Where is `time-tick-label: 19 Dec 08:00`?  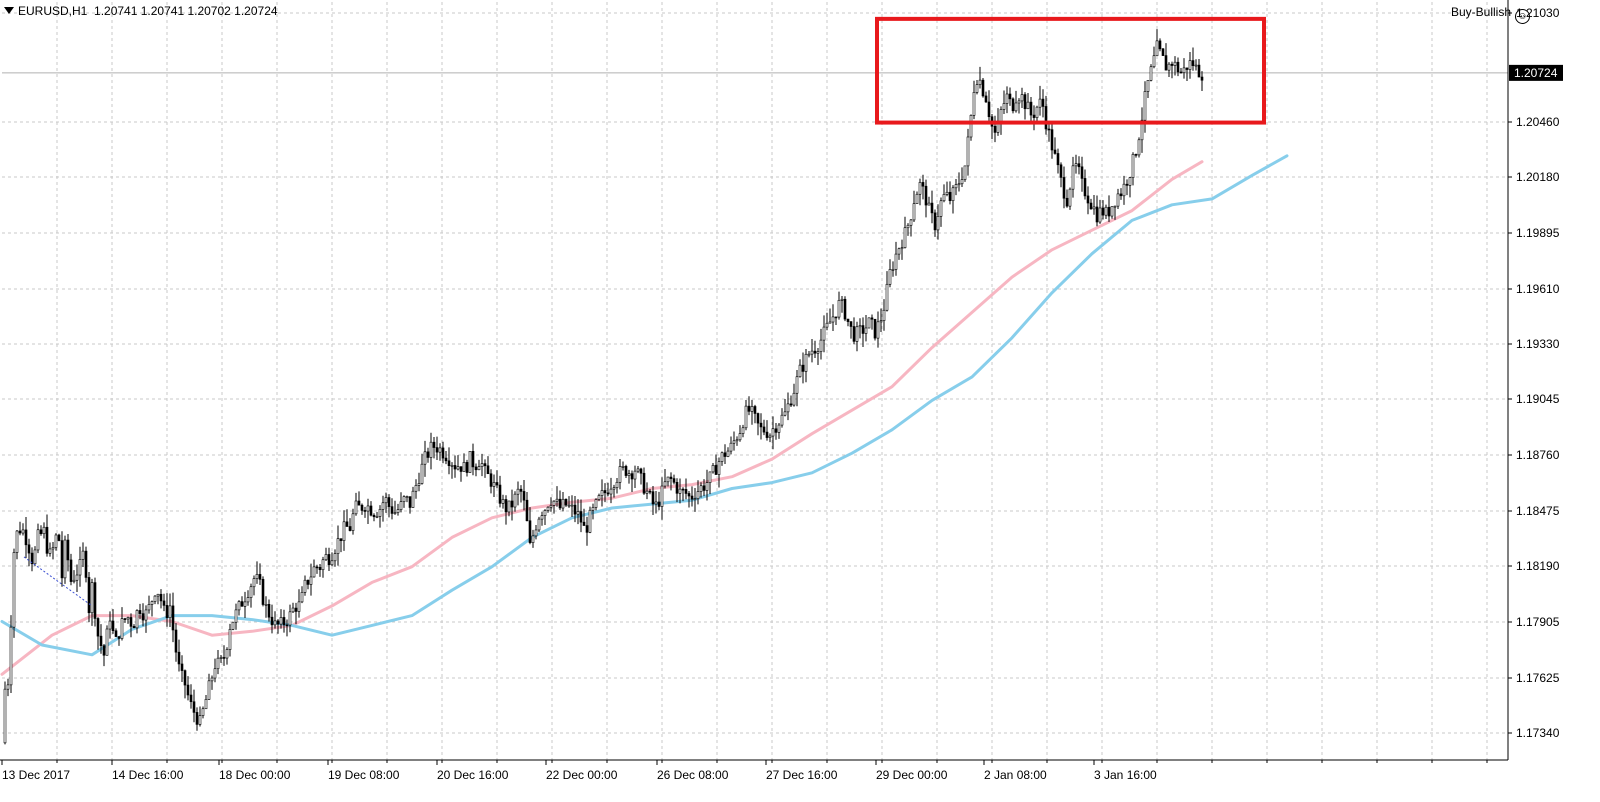 time-tick-label: 19 Dec 08:00 is located at coordinates (364, 775).